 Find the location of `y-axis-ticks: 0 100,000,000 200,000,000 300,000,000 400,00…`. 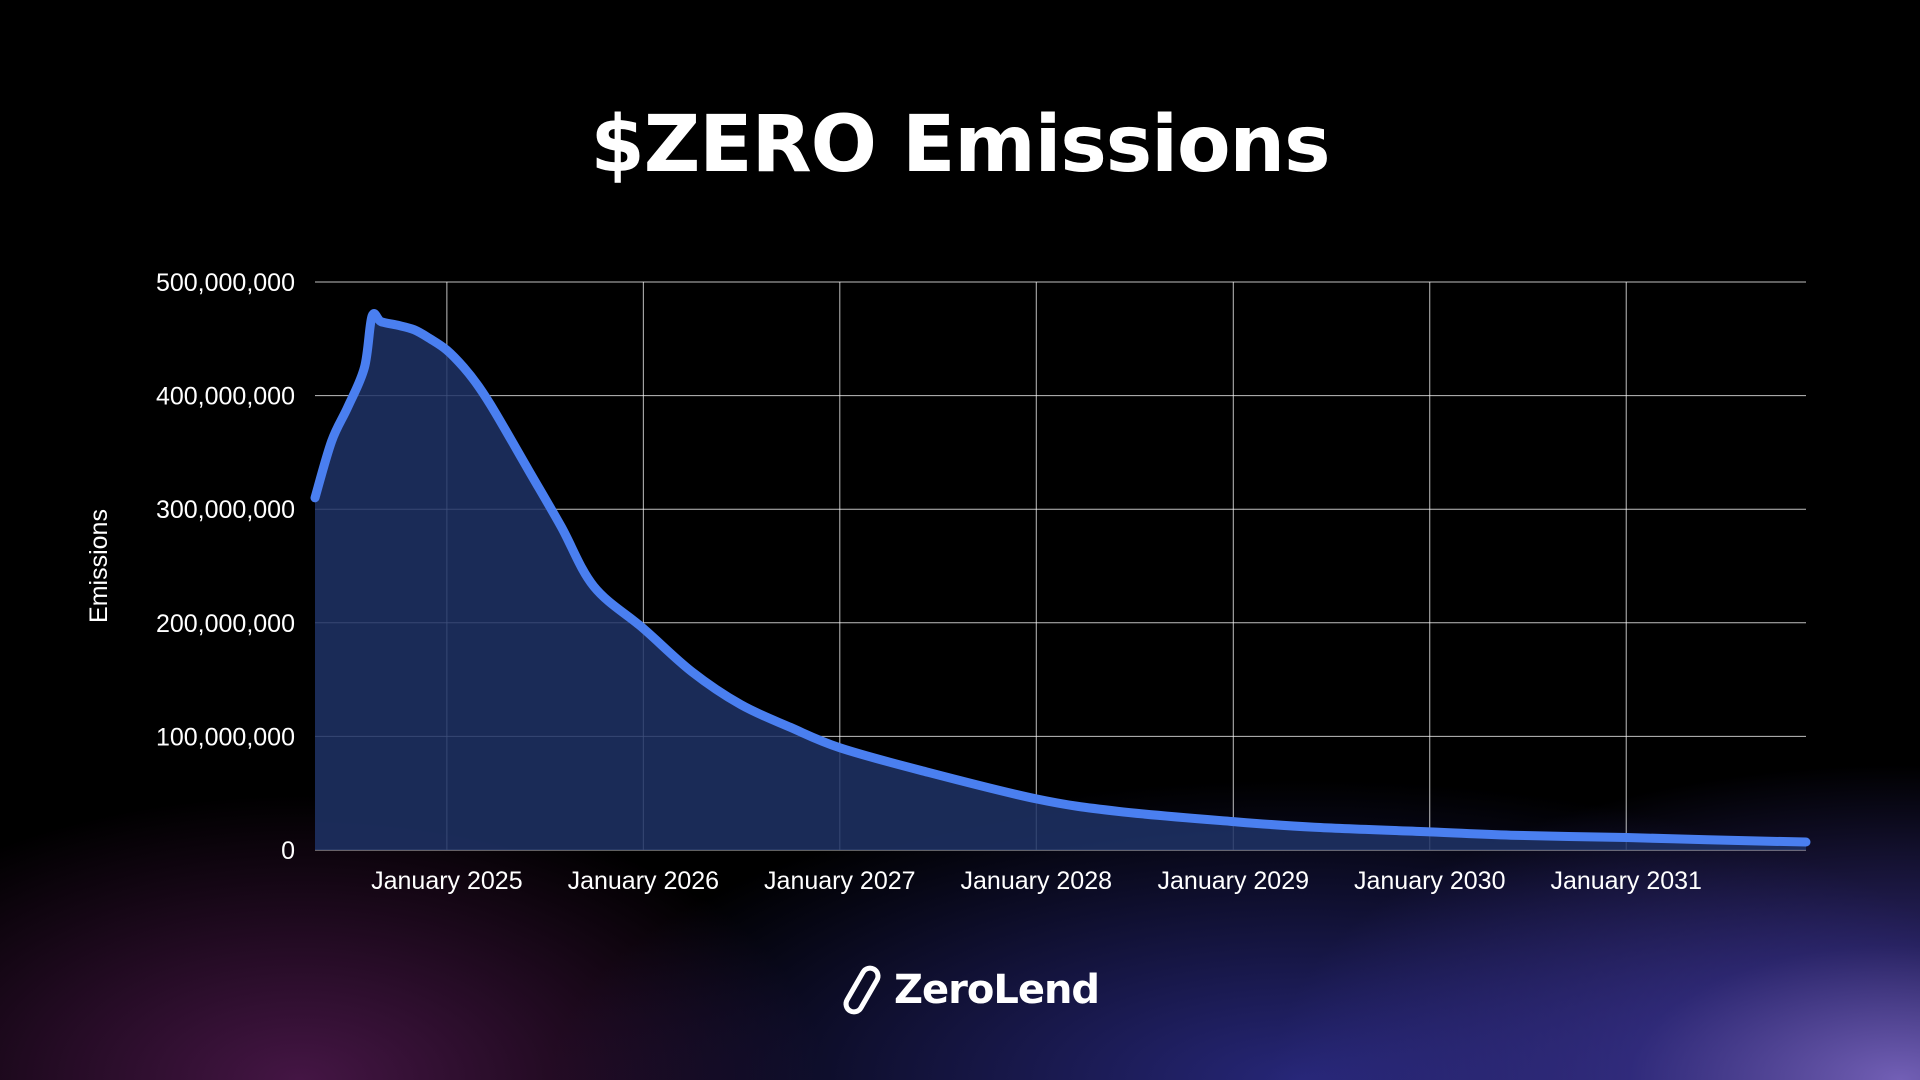

y-axis-ticks: 0 100,000,000 200,000,000 300,000,000 400,00… is located at coordinates (225, 567).